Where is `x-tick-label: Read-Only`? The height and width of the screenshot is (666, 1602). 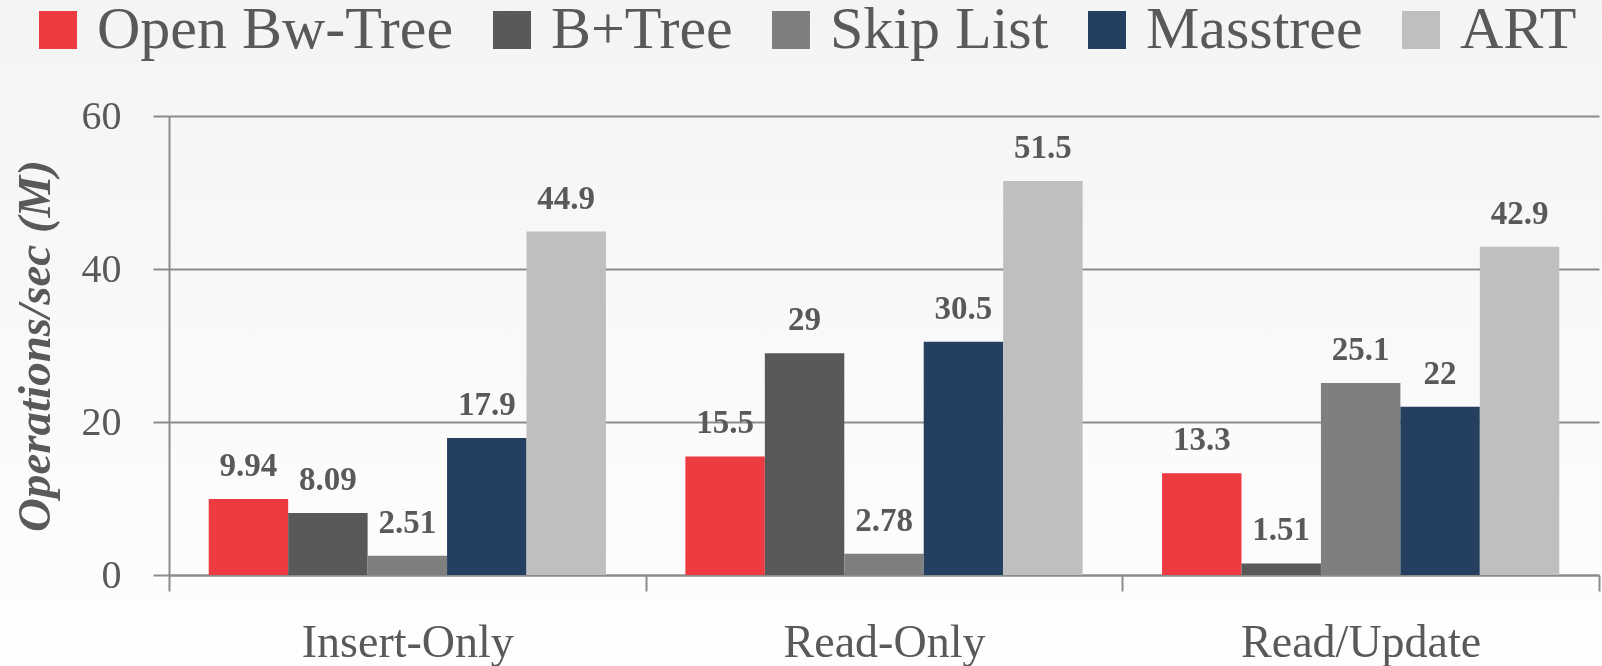
x-tick-label: Read-Only is located at coordinates (884, 640).